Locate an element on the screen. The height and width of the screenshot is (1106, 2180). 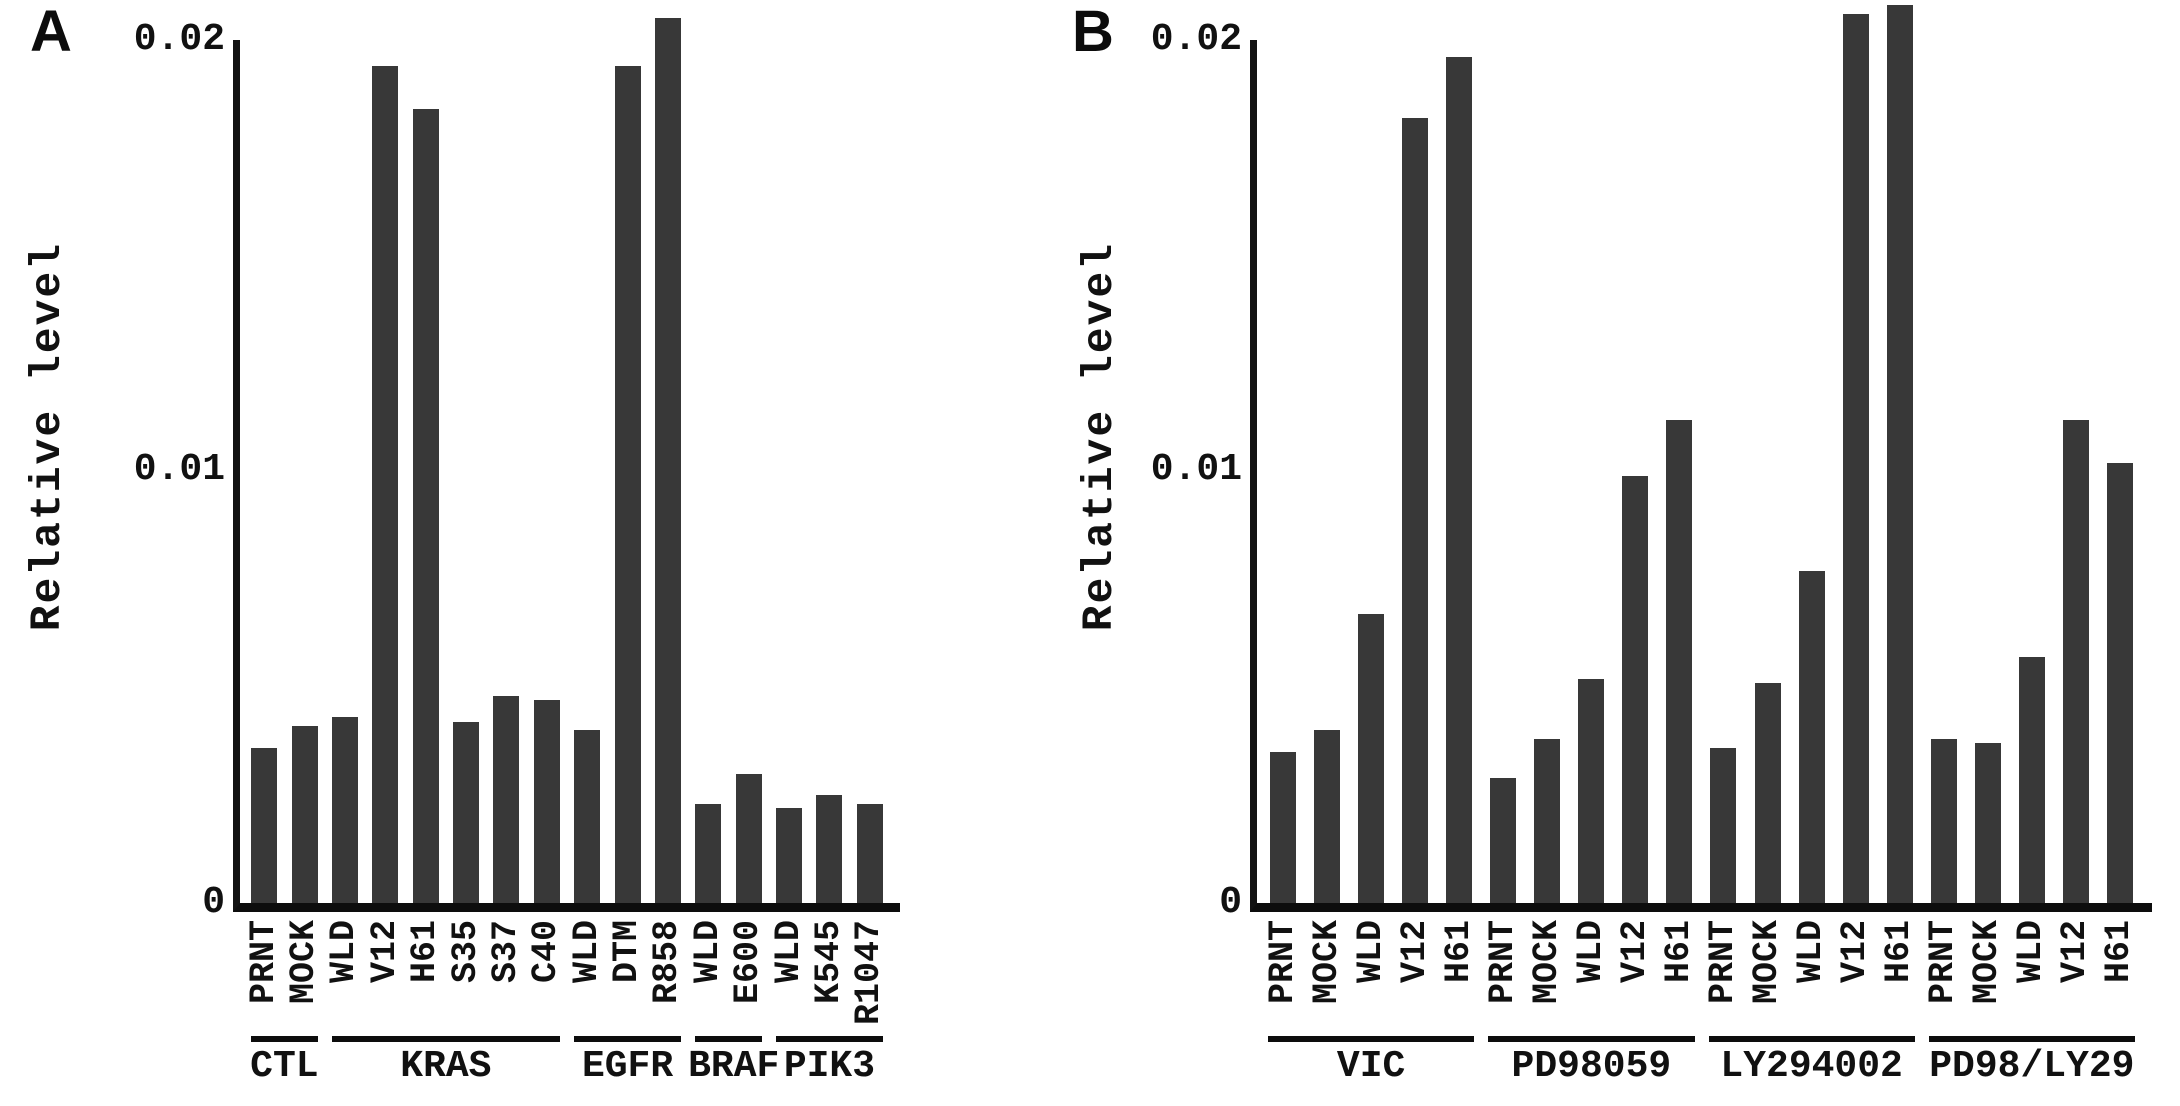
group-pd98059: PD98059 is located at coordinates (1591, 1062).